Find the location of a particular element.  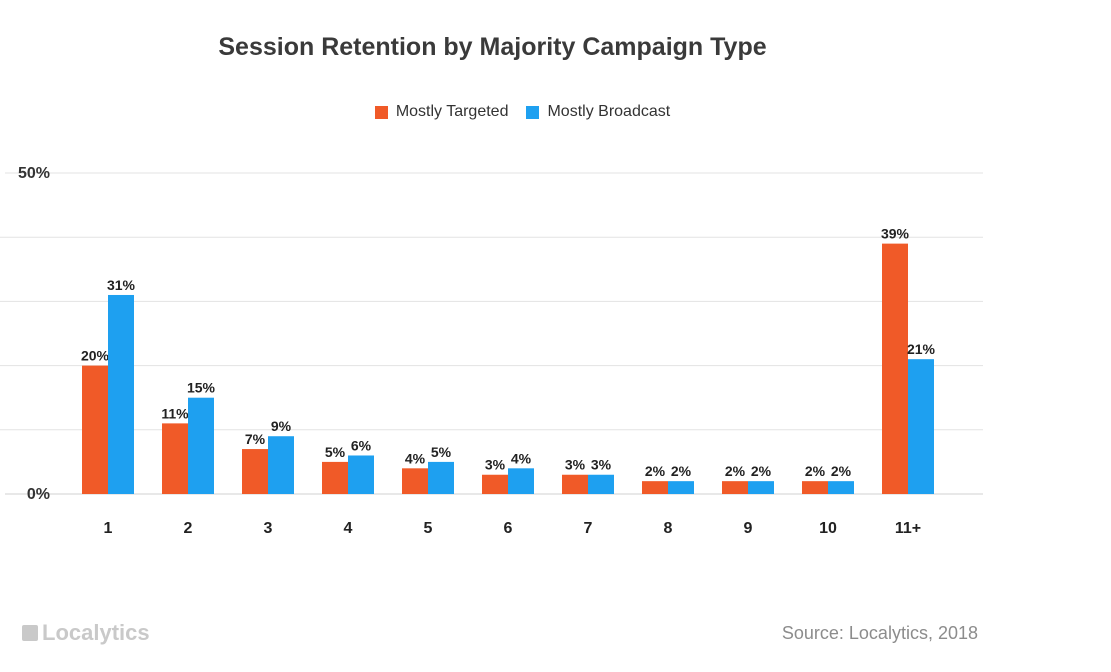

x-tick-label-4: 5 is located at coordinates (428, 528).